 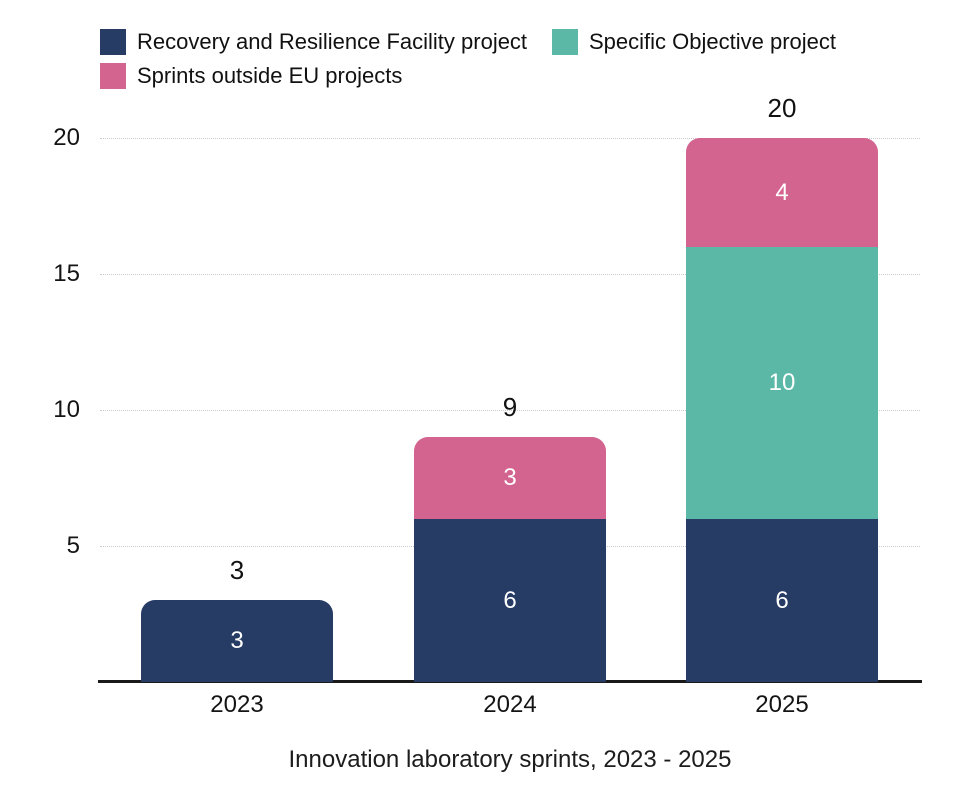 I want to click on bar-segment: 4, so click(x=782, y=192).